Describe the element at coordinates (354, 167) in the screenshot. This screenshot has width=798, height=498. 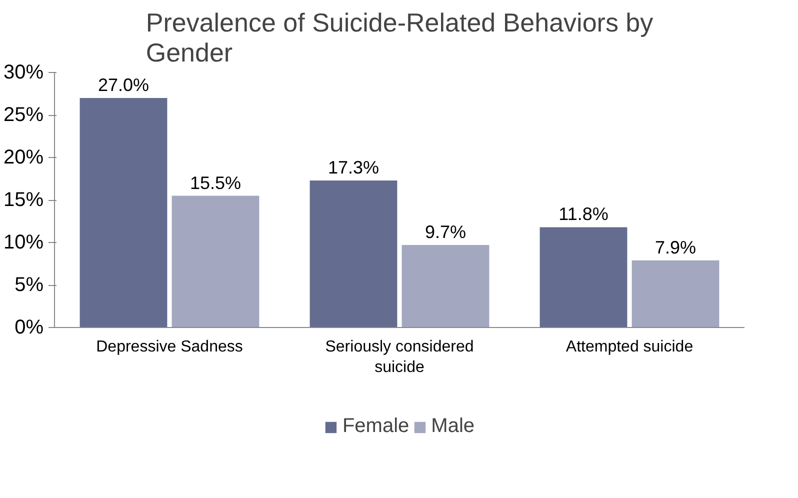
I see `data-label: 17.3%` at that location.